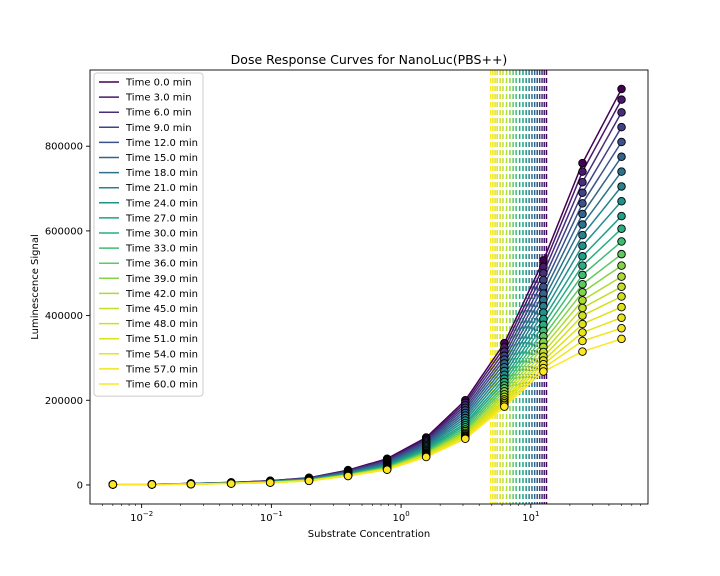 The image size is (720, 576). What do you see at coordinates (161, 279) in the screenshot?
I see `legend-label: Time 39.0 min` at bounding box center [161, 279].